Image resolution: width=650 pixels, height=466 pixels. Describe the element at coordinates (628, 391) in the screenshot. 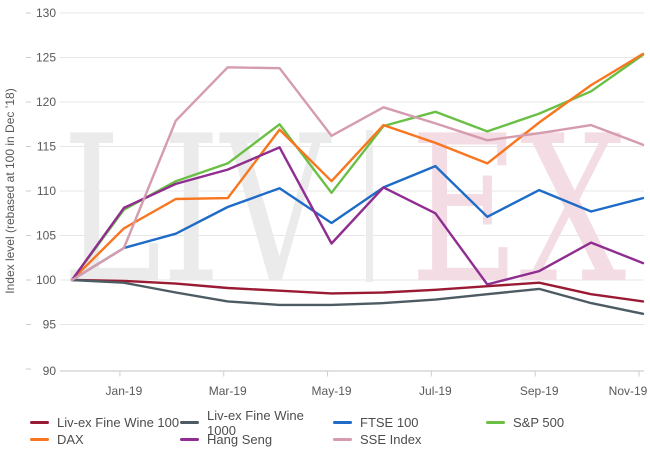

I see `x-tick-label-nov-19: Nov-19` at that location.